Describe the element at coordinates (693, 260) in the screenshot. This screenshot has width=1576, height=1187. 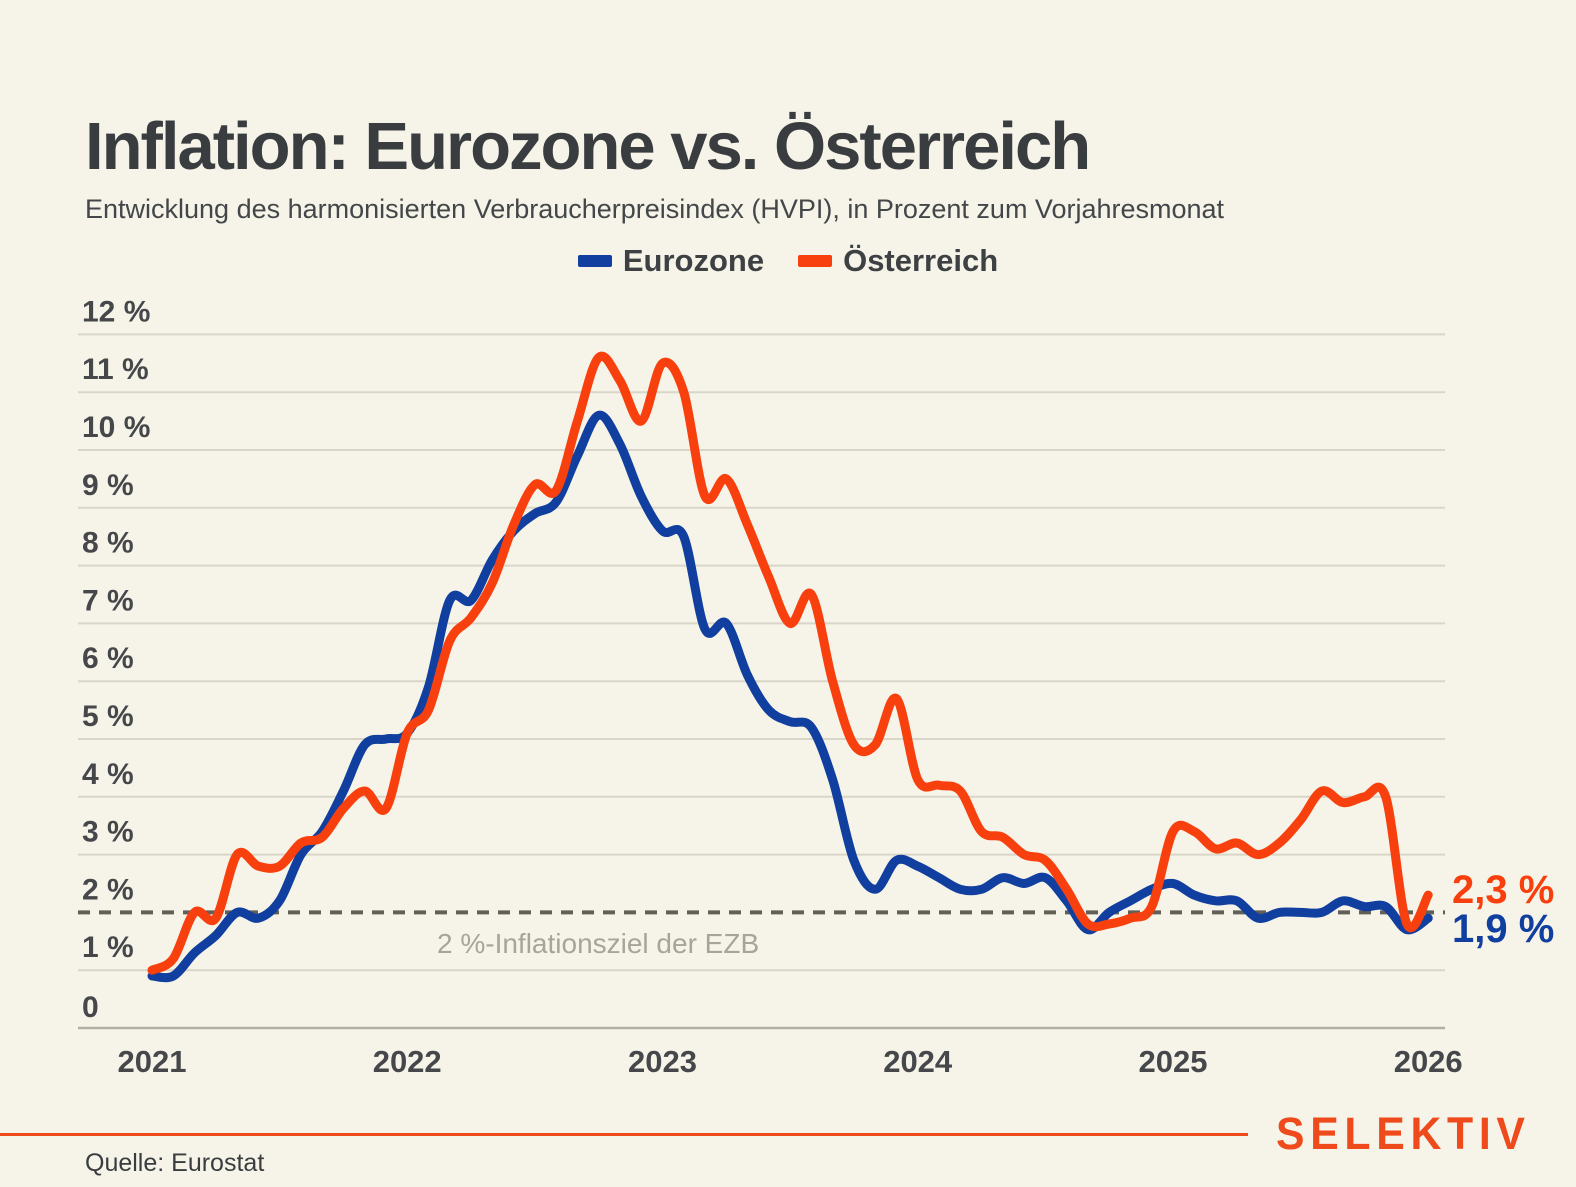
I see `legend-label-eurozone: Eurozone` at that location.